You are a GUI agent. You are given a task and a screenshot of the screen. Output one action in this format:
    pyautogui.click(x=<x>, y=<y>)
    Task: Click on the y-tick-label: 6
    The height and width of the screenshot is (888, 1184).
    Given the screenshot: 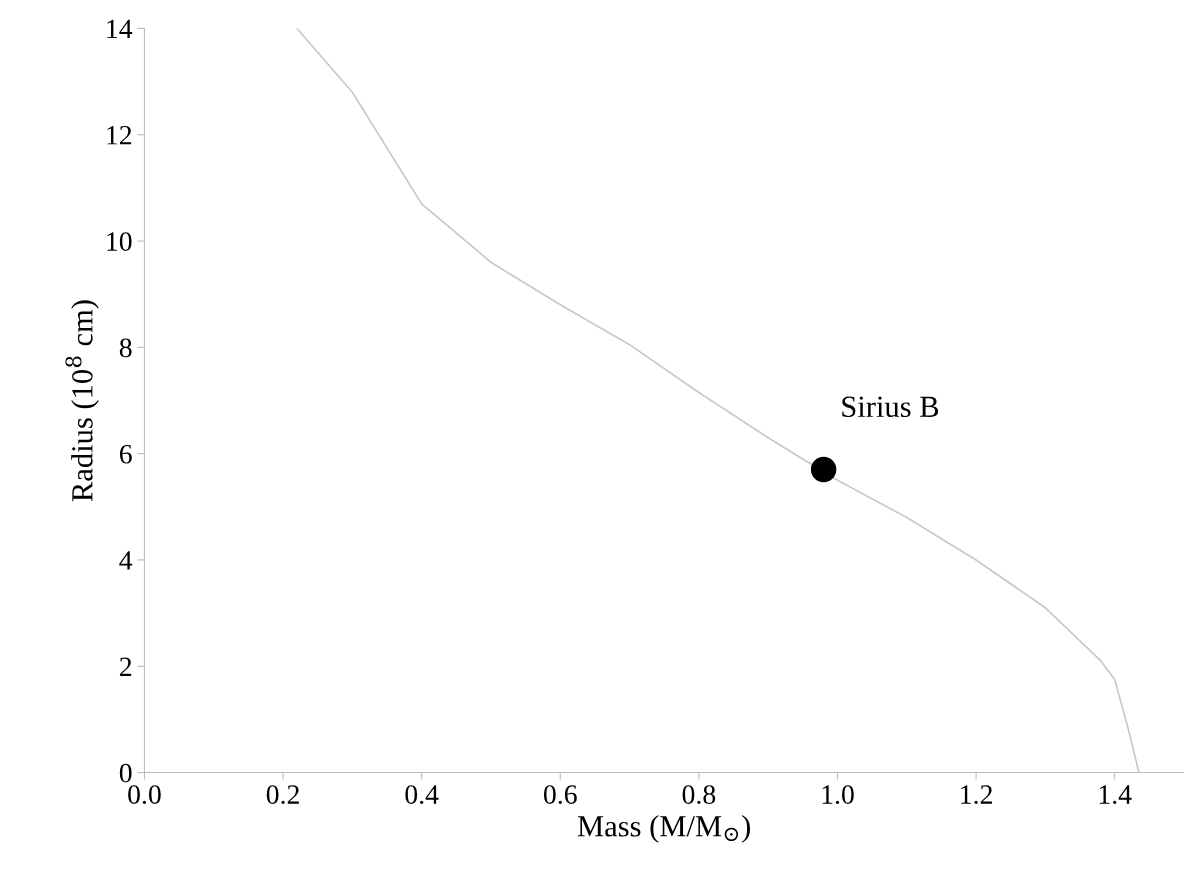 What is the action you would take?
    pyautogui.click(x=125, y=454)
    